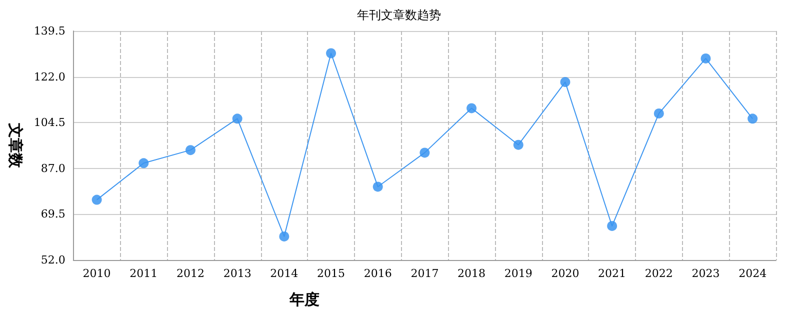 The width and height of the screenshot is (798, 330). What do you see at coordinates (658, 273) in the screenshot?
I see `x-tick-label: 2022` at bounding box center [658, 273].